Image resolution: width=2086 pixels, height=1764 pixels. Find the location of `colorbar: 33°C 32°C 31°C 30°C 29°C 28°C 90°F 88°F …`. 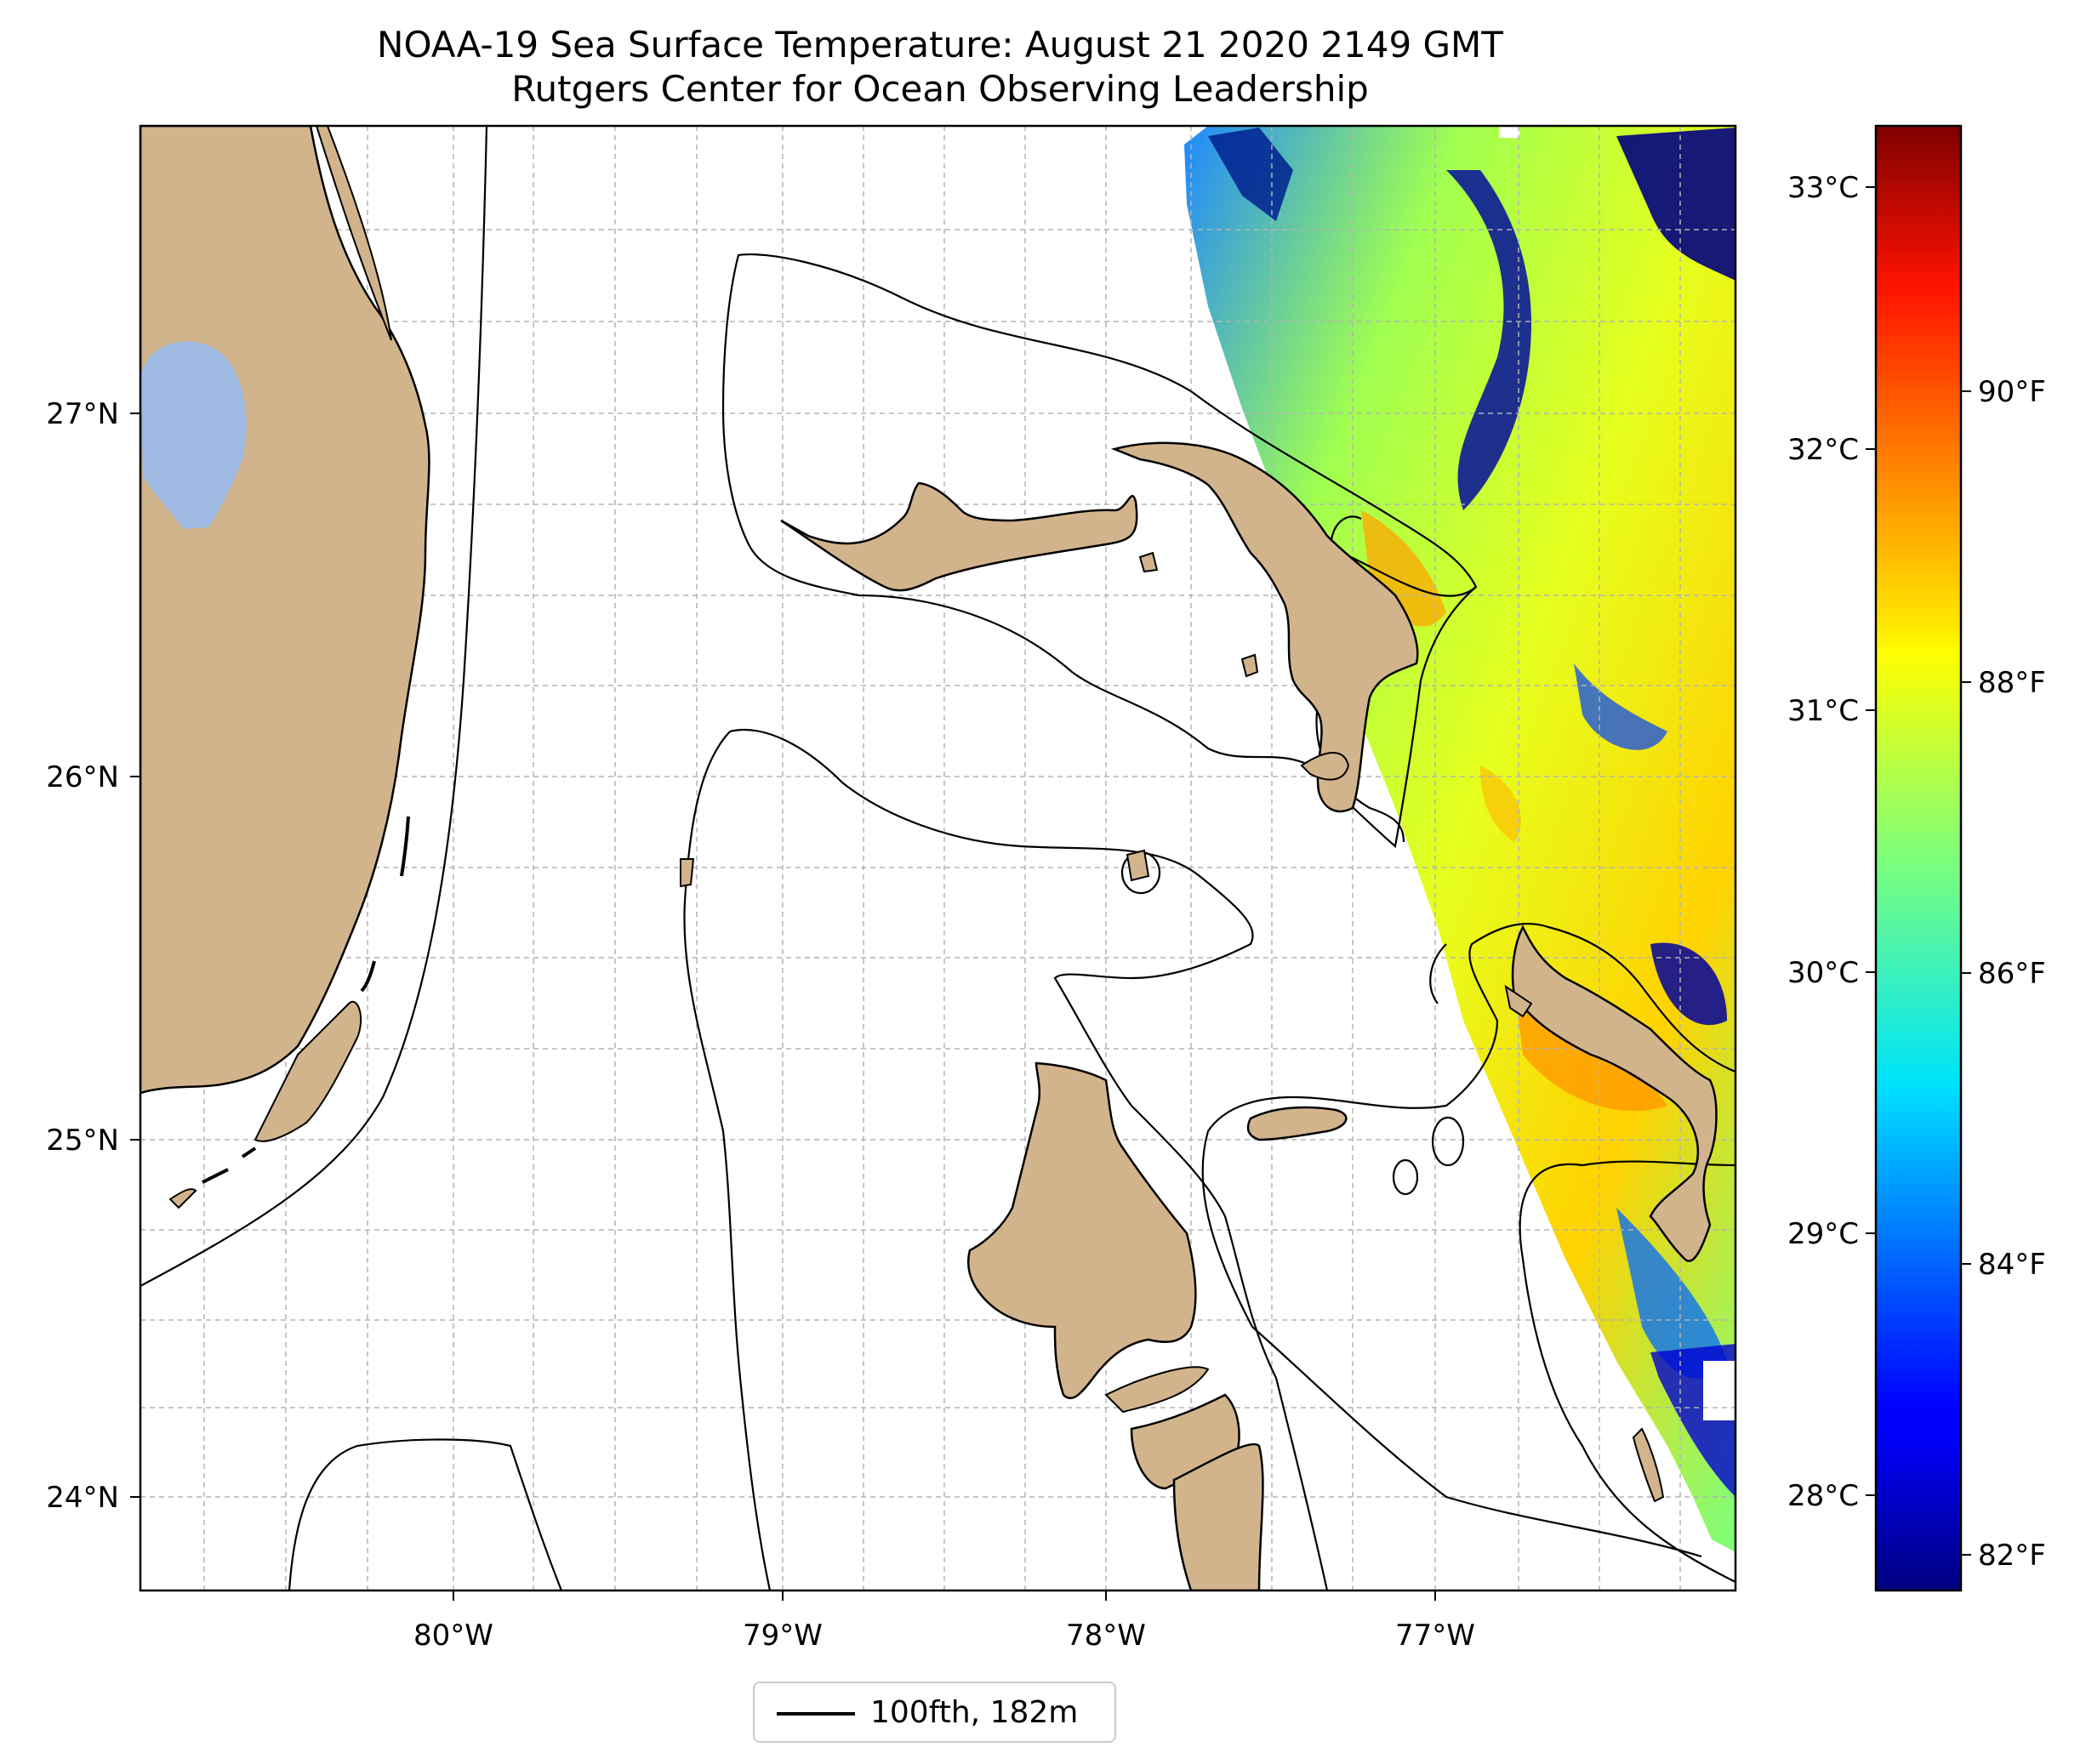

colorbar: 33°C 32°C 31°C 30°C 29°C 28°C 90°F 88°F … is located at coordinates (1917, 858).